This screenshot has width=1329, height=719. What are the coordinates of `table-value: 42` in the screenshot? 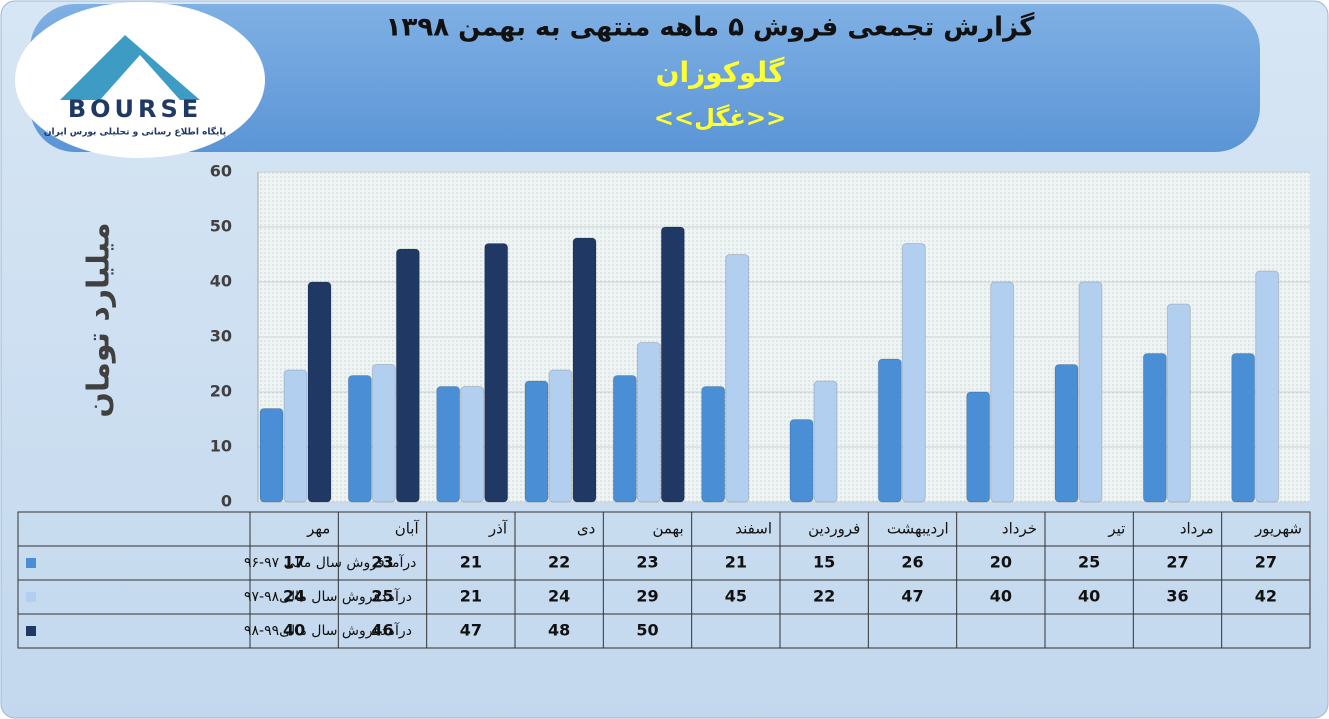 It's located at (1266, 596).